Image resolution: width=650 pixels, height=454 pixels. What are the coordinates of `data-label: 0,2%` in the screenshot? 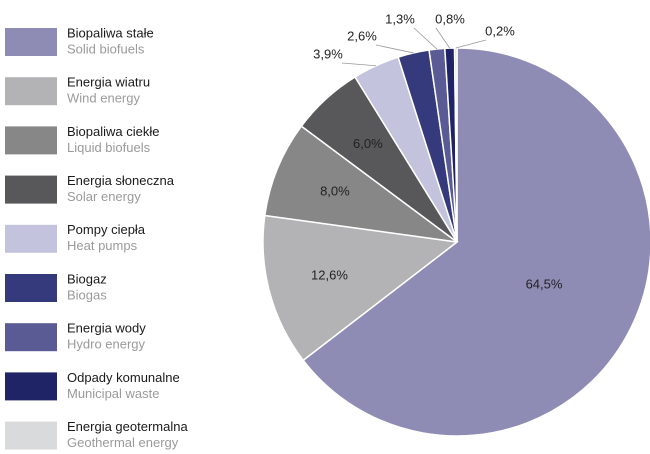 It's located at (500, 30).